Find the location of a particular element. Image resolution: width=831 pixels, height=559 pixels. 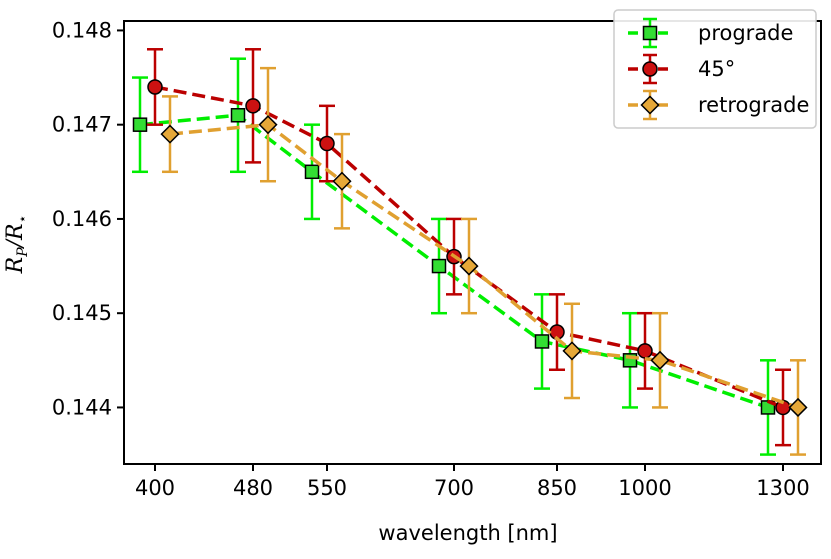

legend-entry: 45° is located at coordinates (681, 69).